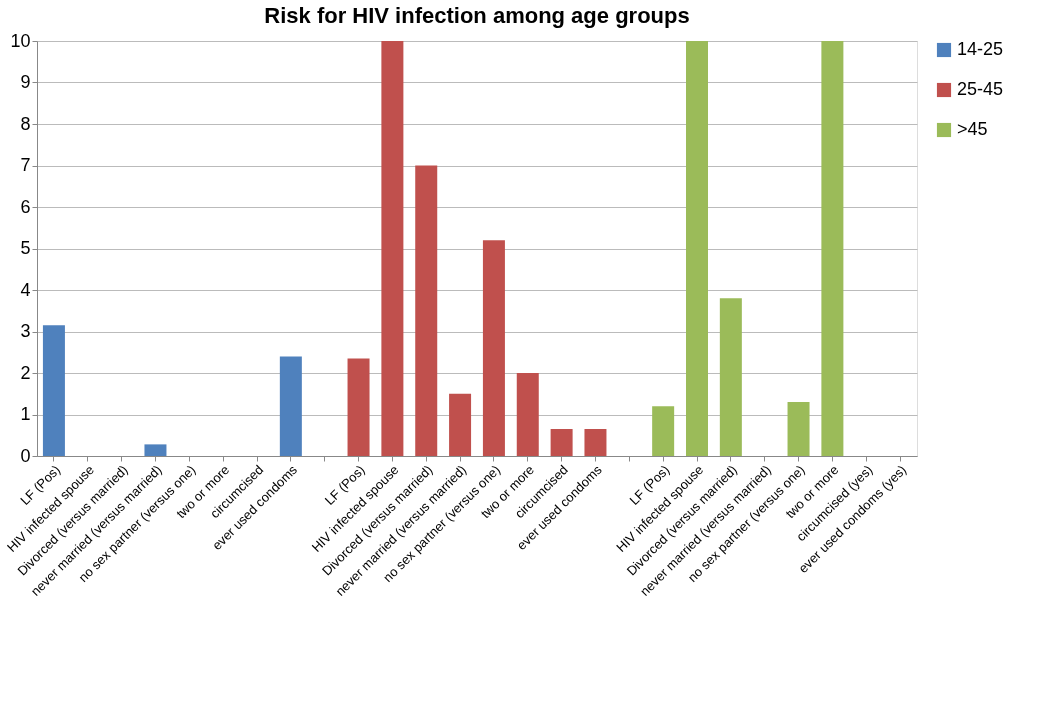 This screenshot has width=1059, height=707. I want to click on legend-label: 14-25, so click(980, 49).